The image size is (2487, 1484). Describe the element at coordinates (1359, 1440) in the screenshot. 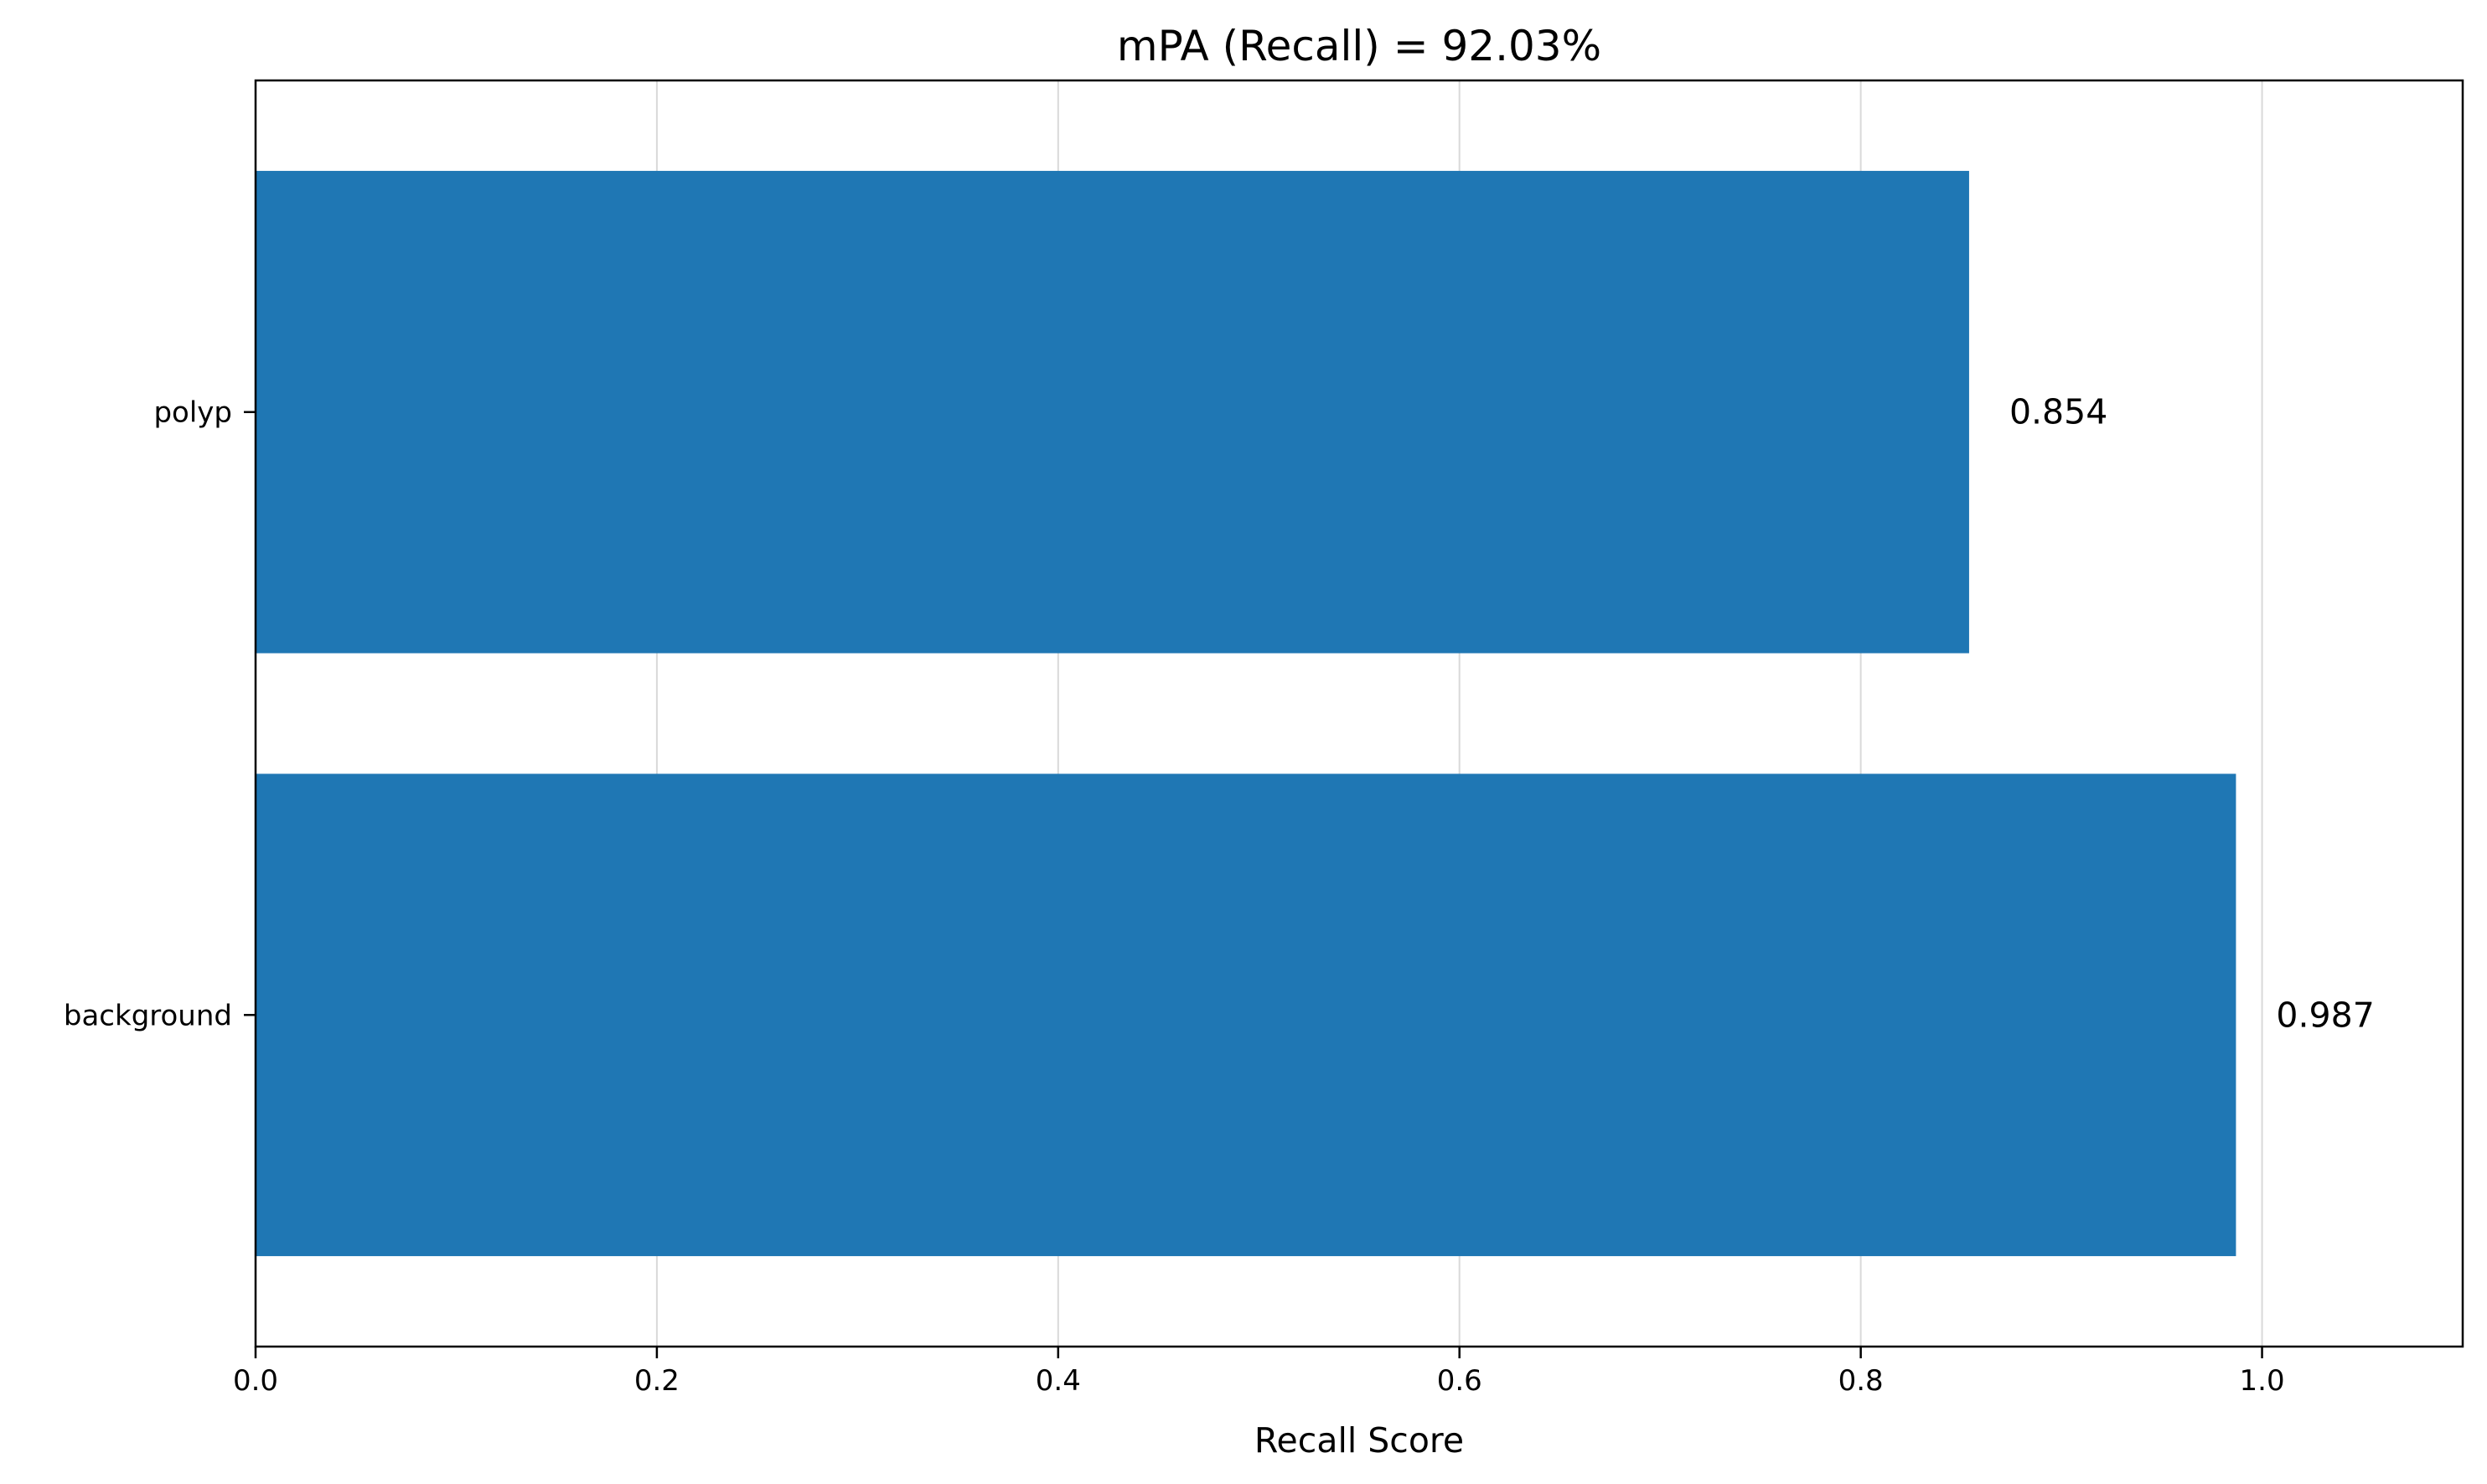

I see `x-axis-label: Recall Score` at that location.